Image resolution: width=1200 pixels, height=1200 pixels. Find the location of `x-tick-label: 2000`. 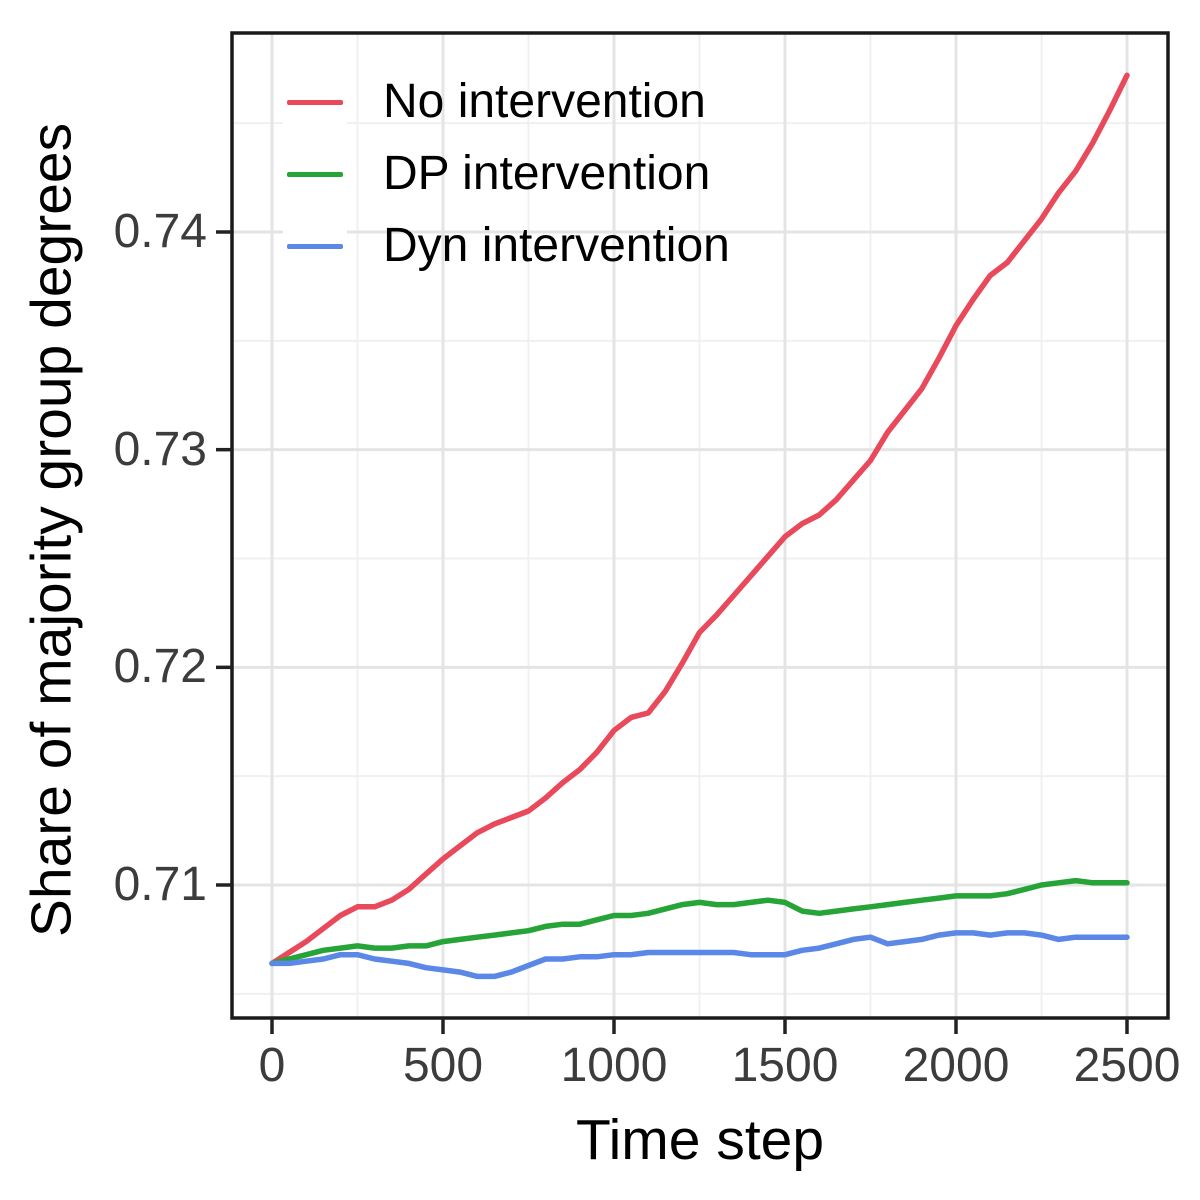

x-tick-label: 2000 is located at coordinates (956, 1065).